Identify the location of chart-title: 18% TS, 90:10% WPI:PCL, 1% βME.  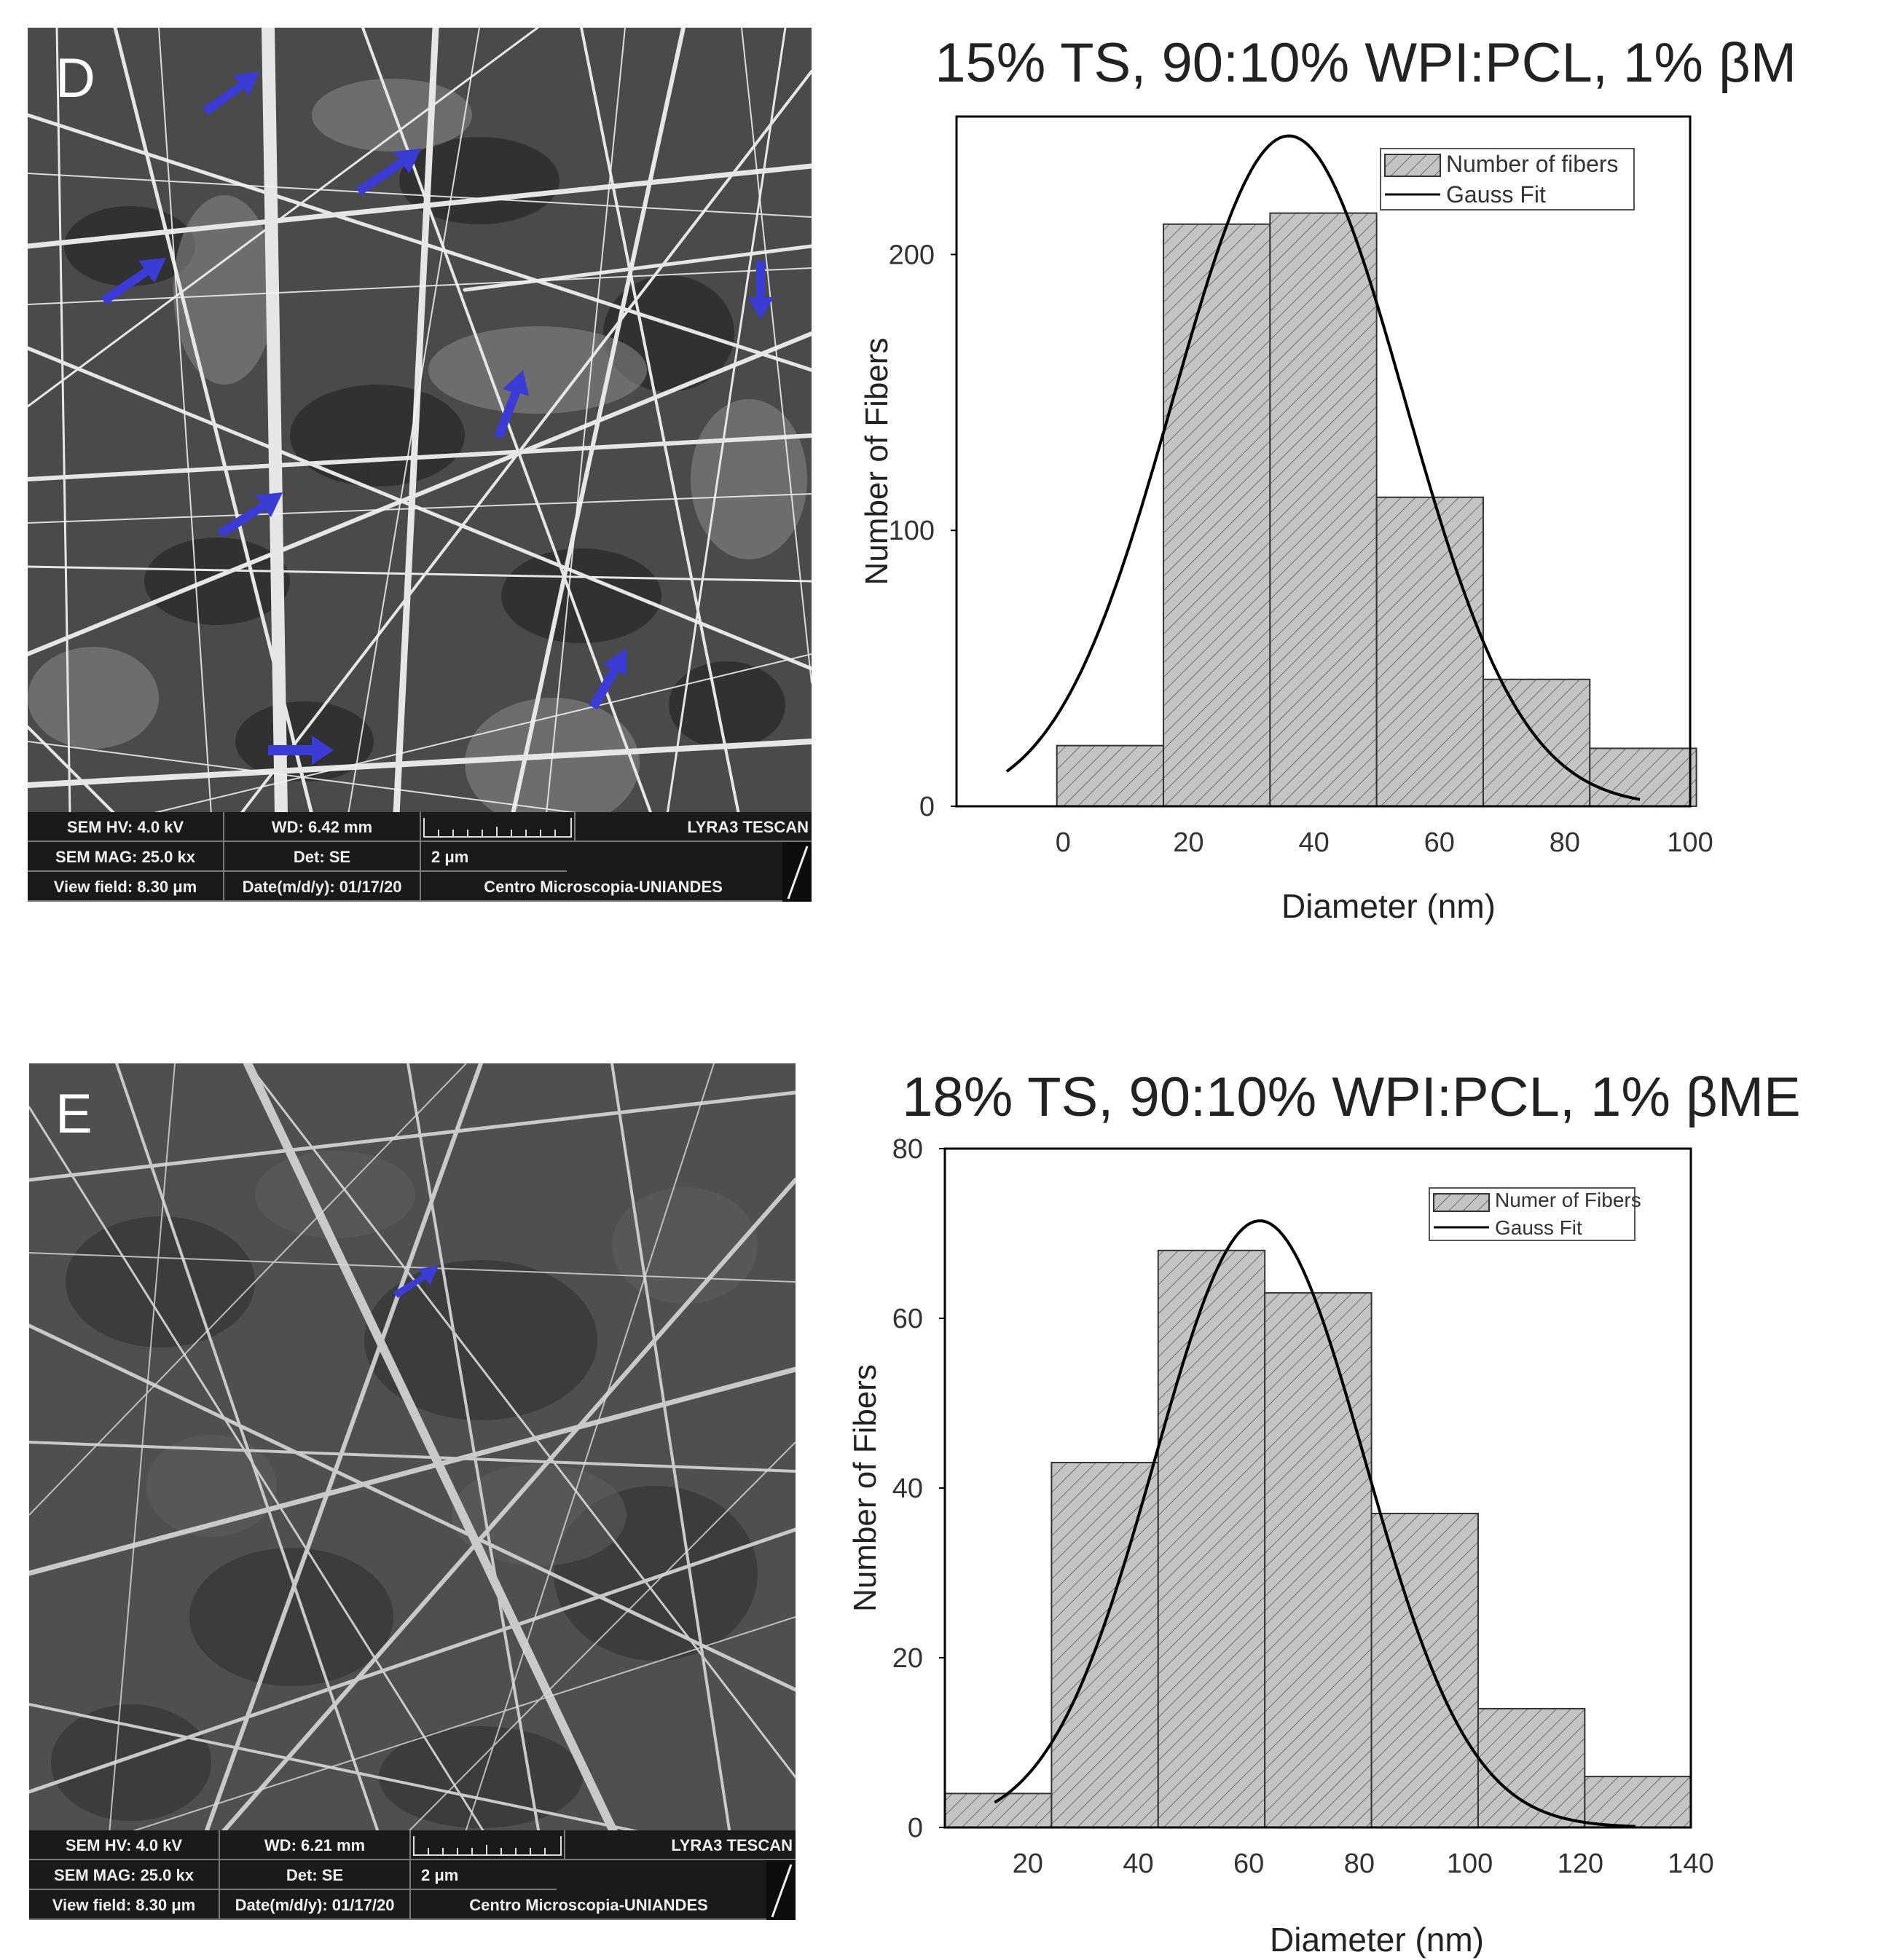
(1350, 1097).